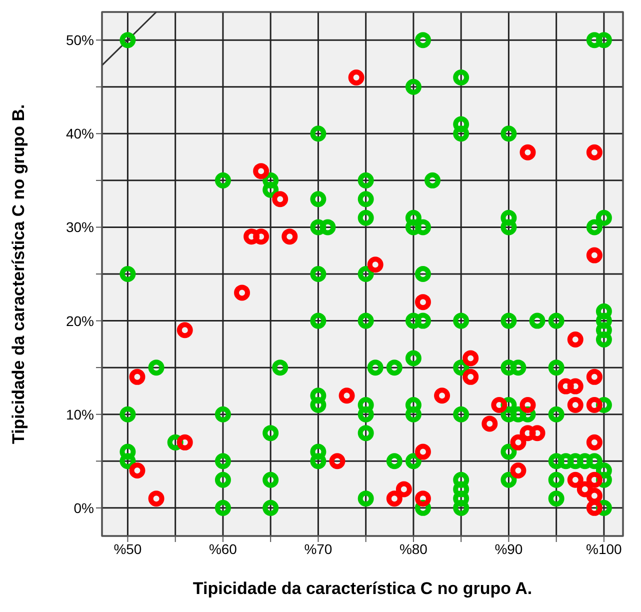 This screenshot has height=612, width=641. Describe the element at coordinates (18, 274) in the screenshot. I see `y-axis-title: Tipicidade da característica C no grupo B.` at that location.